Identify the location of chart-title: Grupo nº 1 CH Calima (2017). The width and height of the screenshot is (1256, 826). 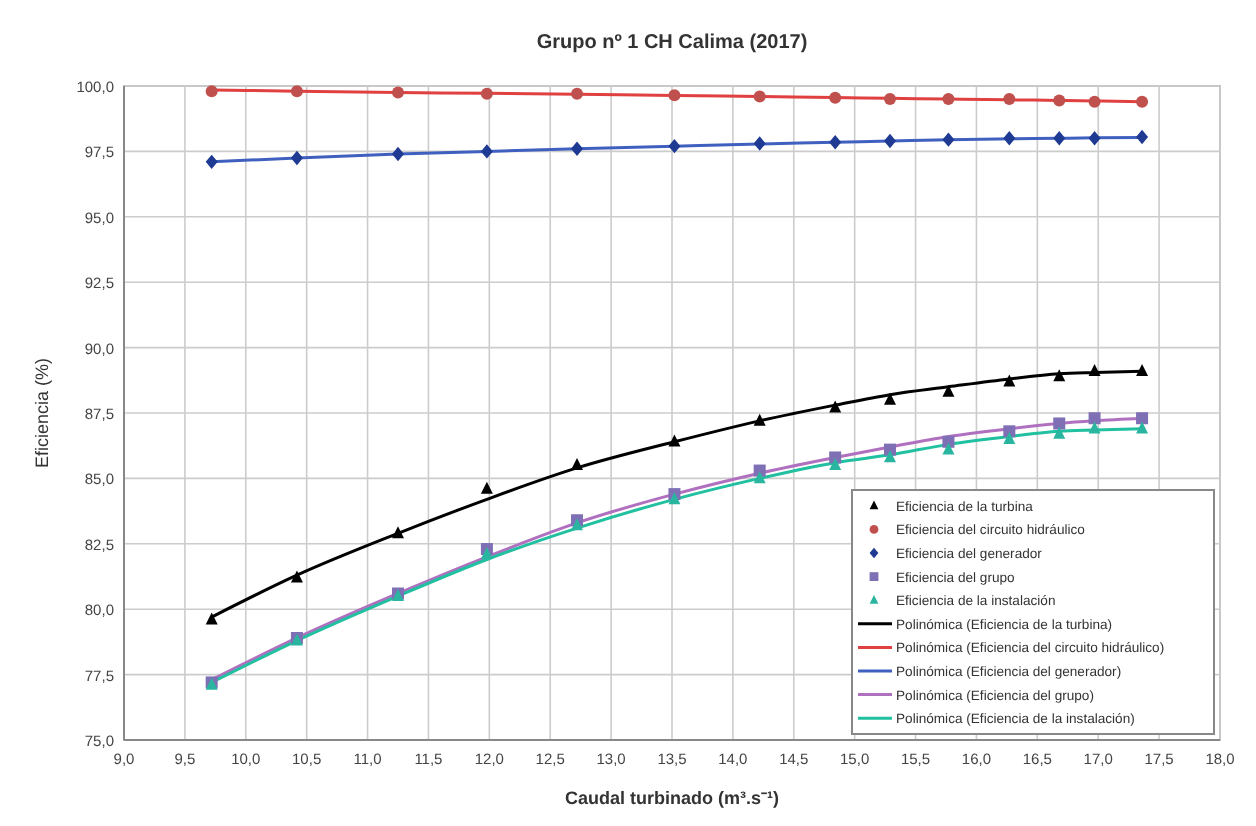
(672, 43).